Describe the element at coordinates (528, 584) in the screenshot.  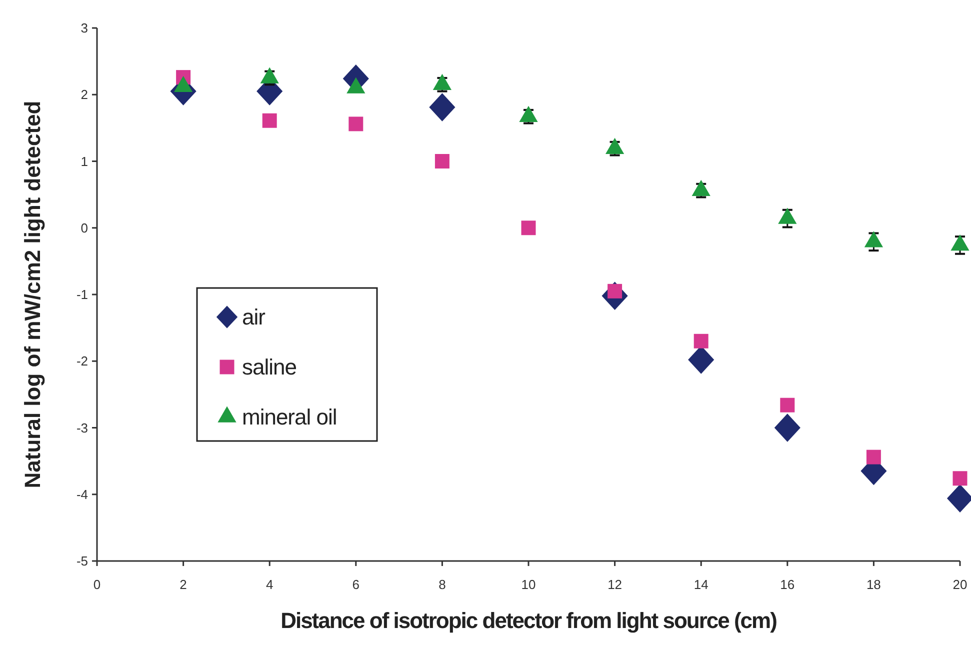
I see `x-tick-label: 10` at that location.